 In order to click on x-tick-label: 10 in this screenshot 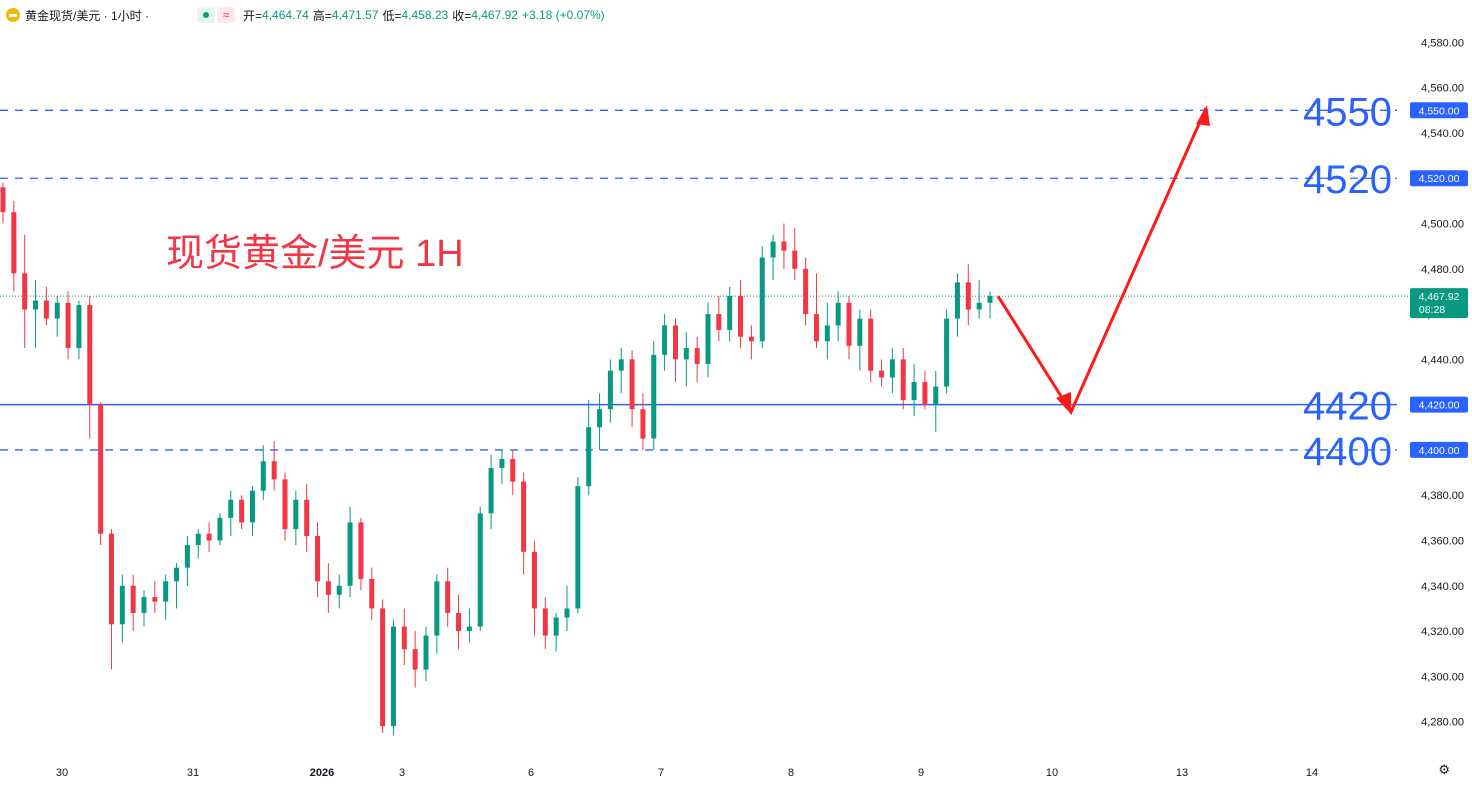, I will do `click(1052, 773)`.